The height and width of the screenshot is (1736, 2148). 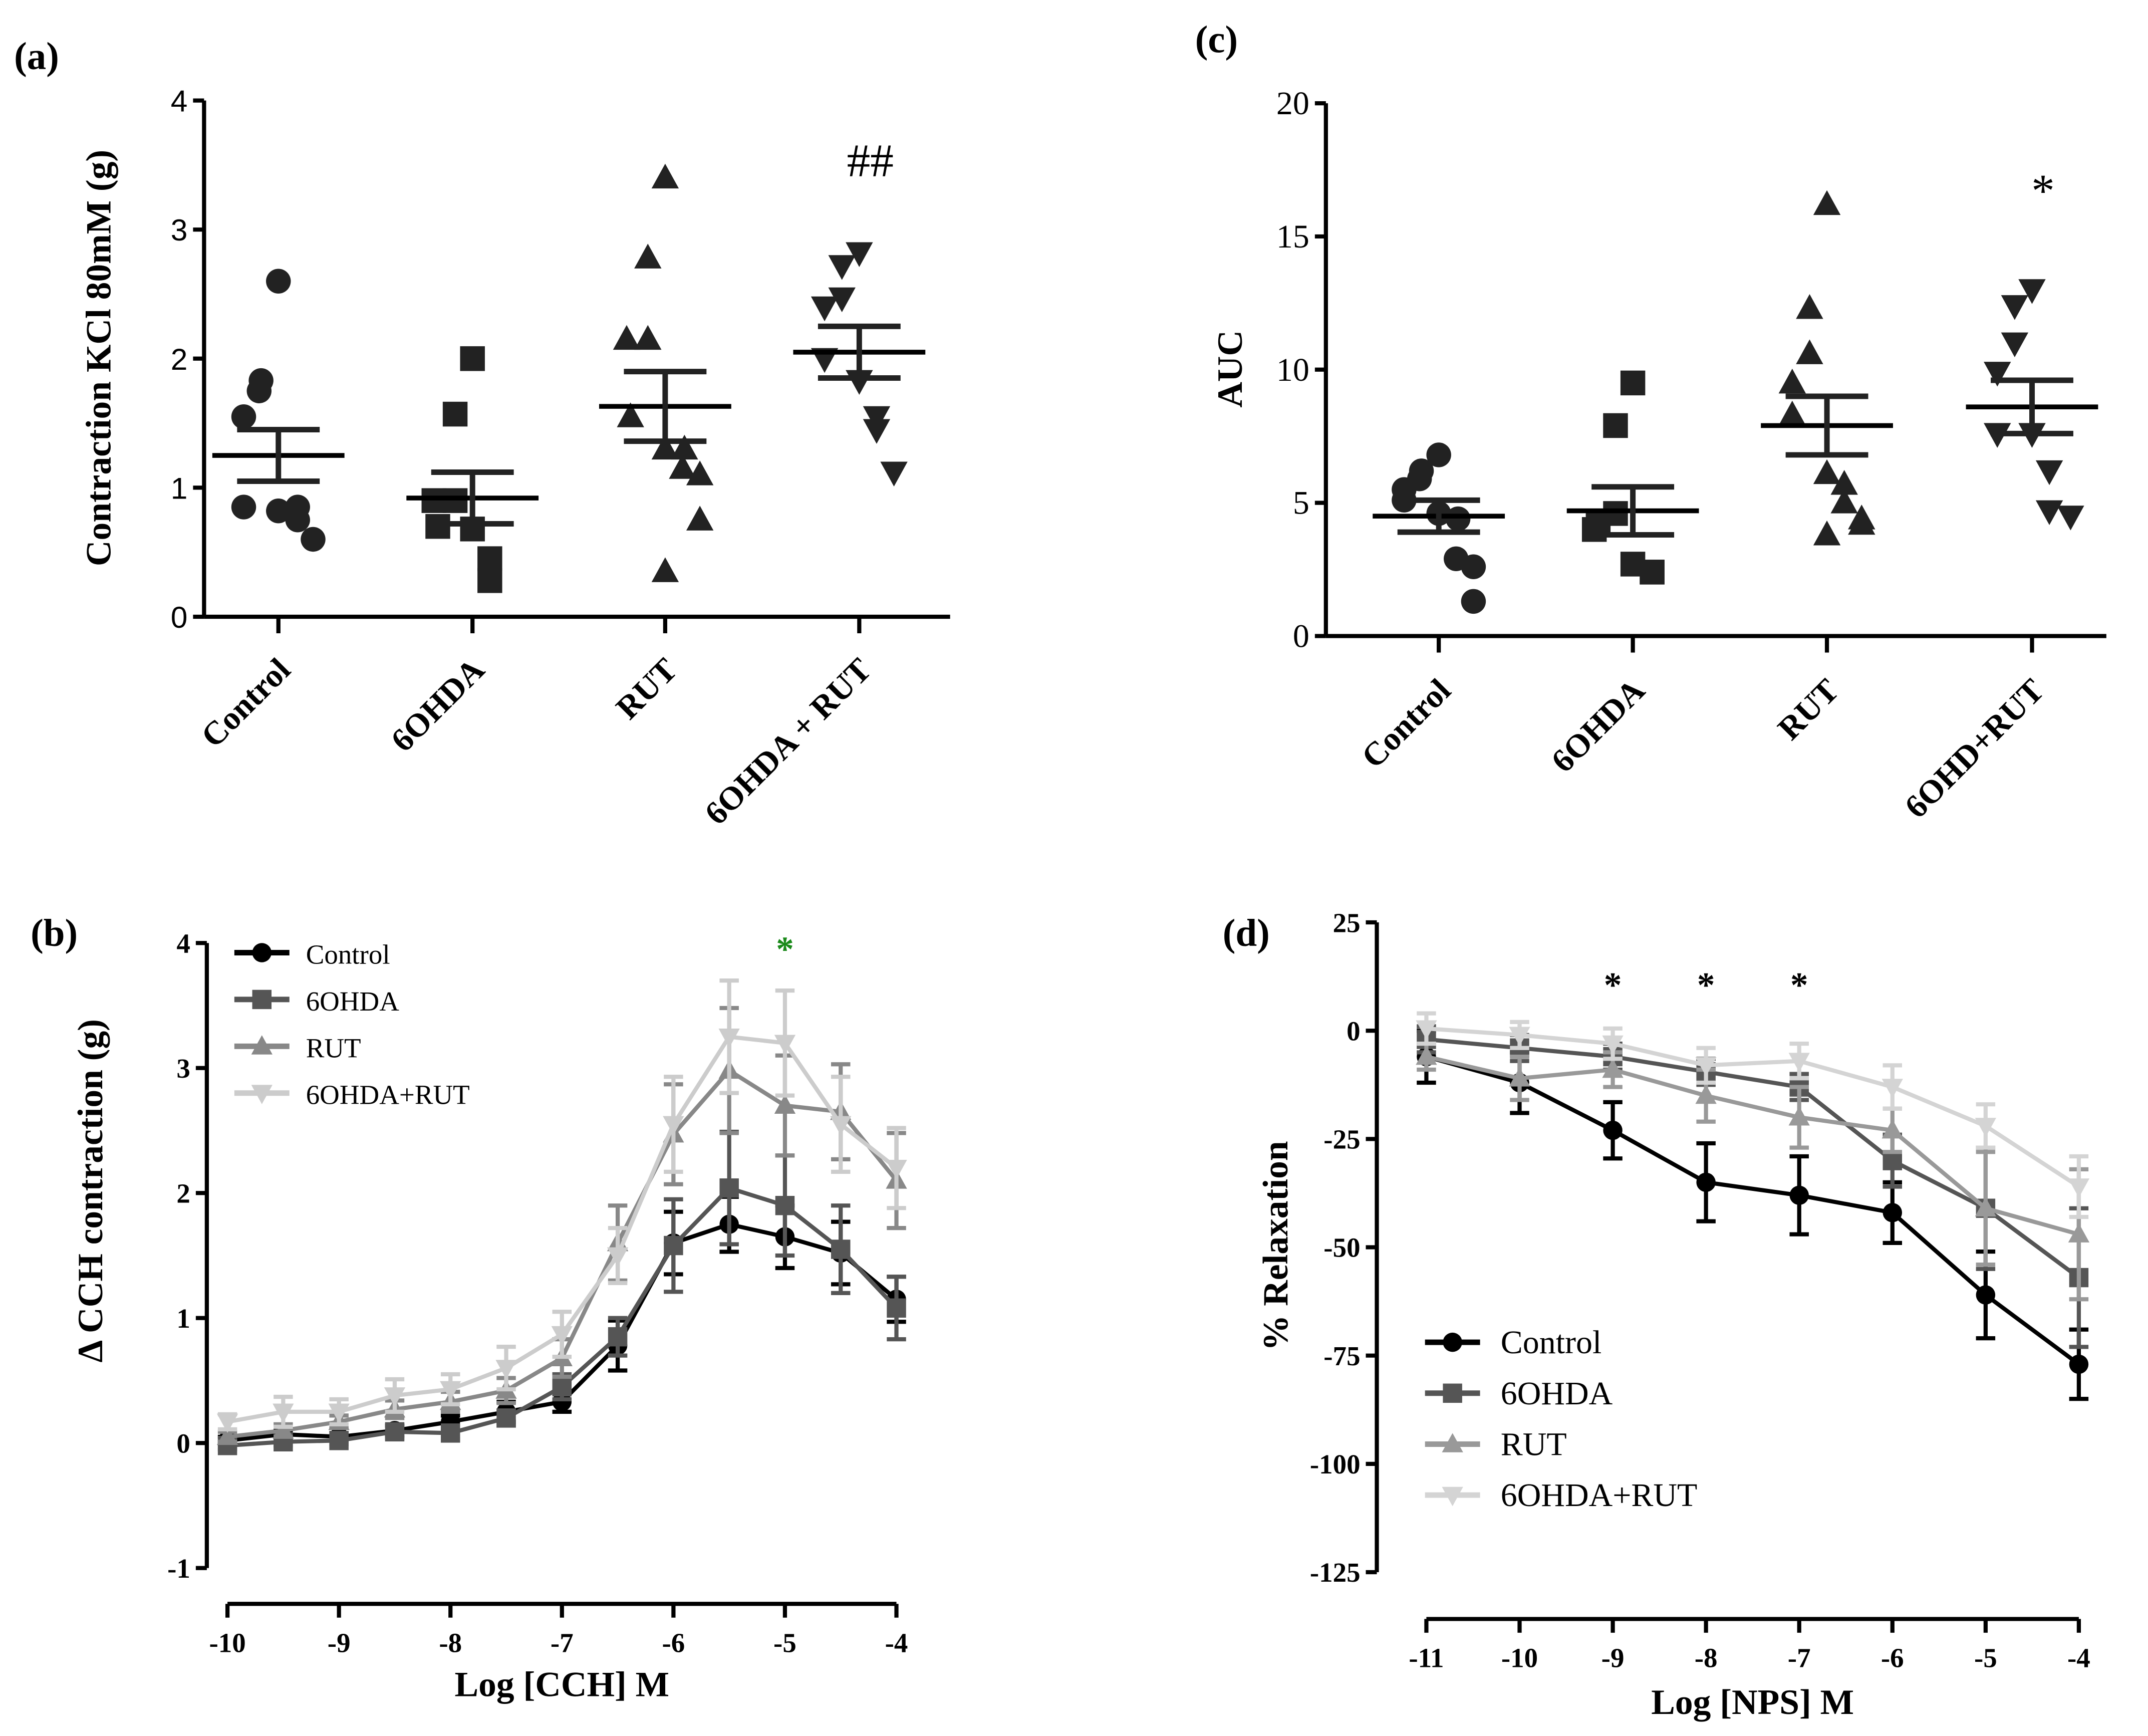 I want to click on y-tick-label: -1, so click(x=178, y=1568).